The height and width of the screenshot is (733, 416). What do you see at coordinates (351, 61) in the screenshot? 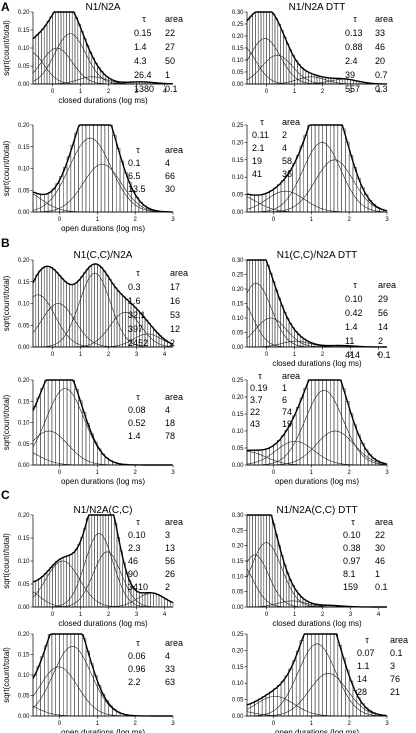
I see `tau-value: 2.4` at bounding box center [351, 61].